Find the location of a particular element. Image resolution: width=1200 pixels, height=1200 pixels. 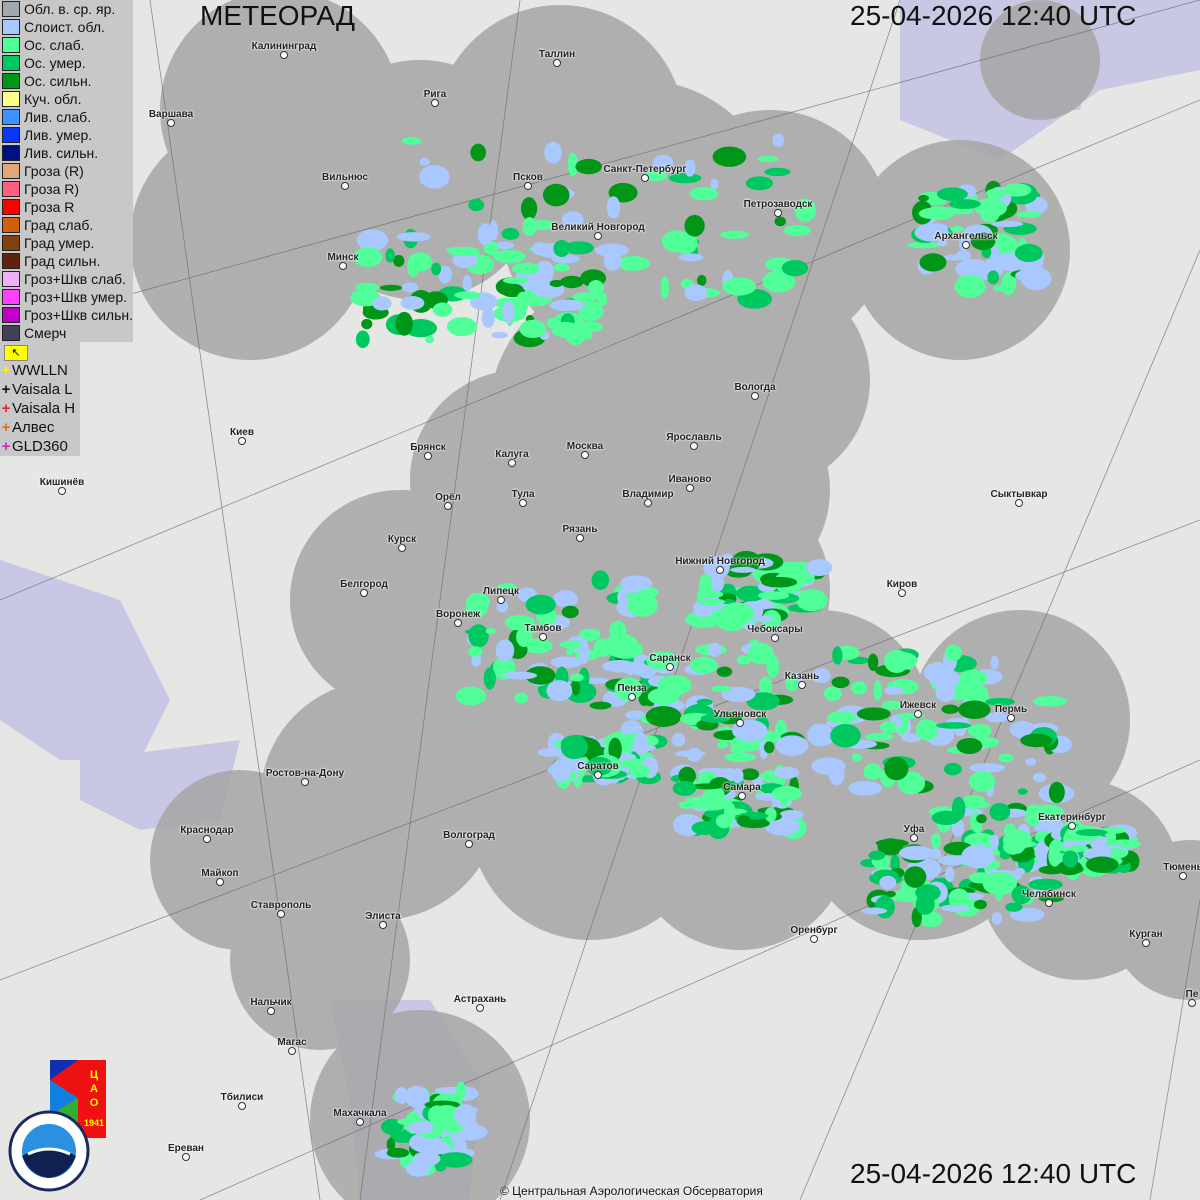

legend-label: Гроза (R) is located at coordinates (54, 171).